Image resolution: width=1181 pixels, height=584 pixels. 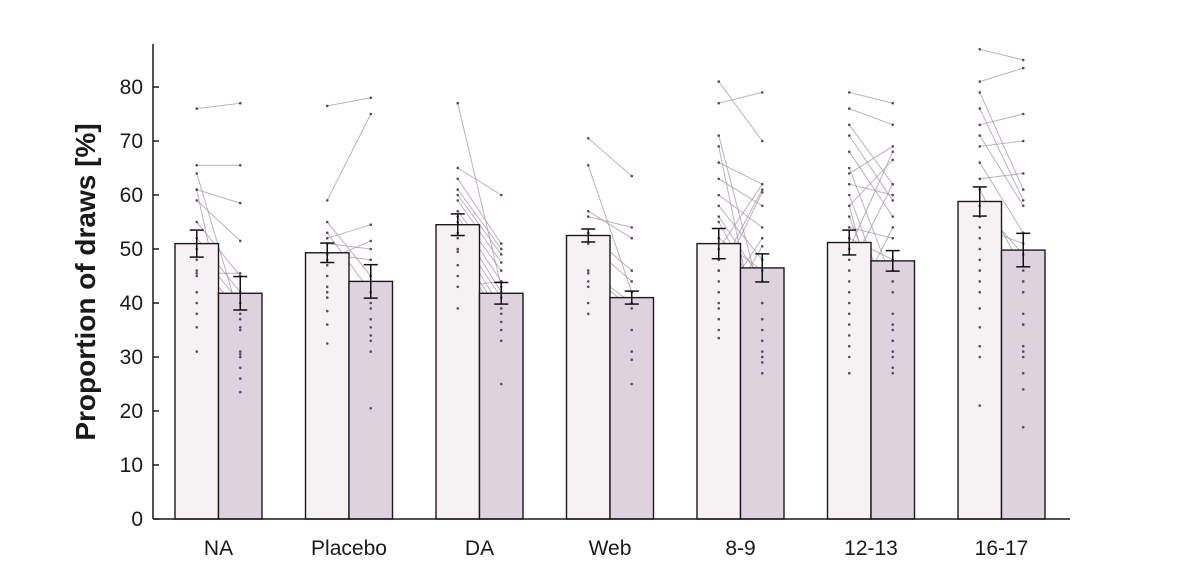 I want to click on y-tick-label: 40, so click(x=131, y=303).